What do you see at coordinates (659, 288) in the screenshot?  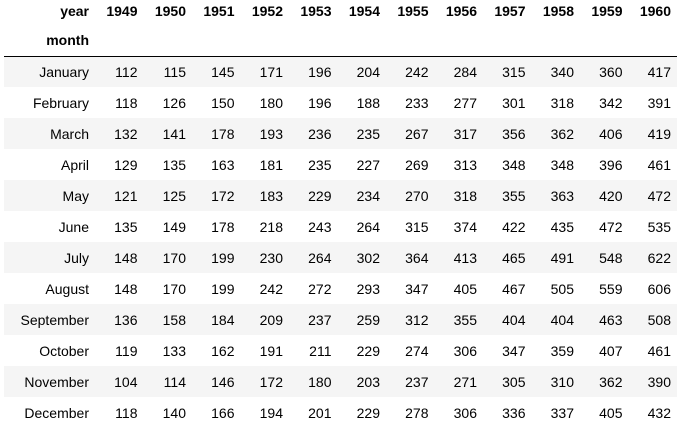 I see `table-cell: 606` at bounding box center [659, 288].